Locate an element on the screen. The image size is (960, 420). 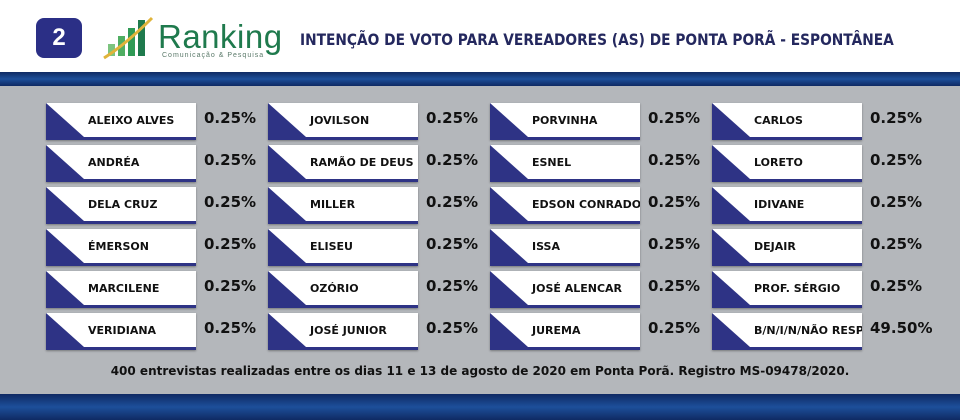
candidate-card: DELA CRUZ is located at coordinates (121, 205).